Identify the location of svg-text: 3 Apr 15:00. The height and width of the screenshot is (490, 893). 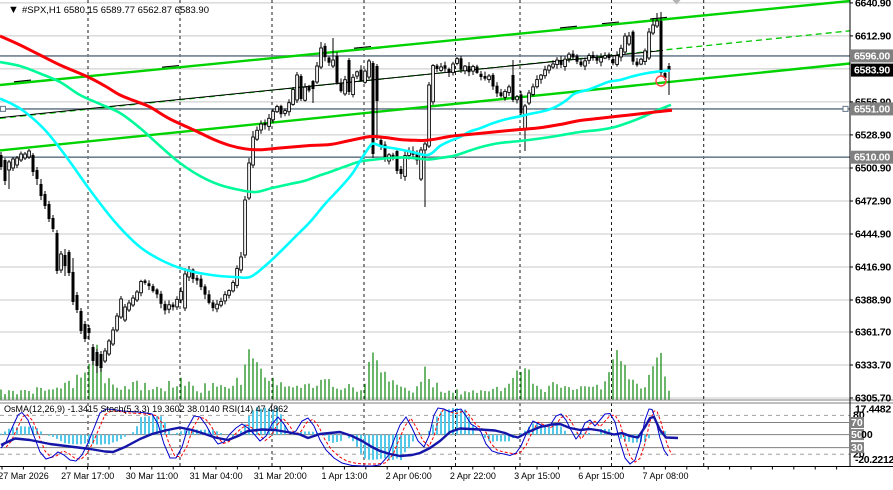
(537, 476).